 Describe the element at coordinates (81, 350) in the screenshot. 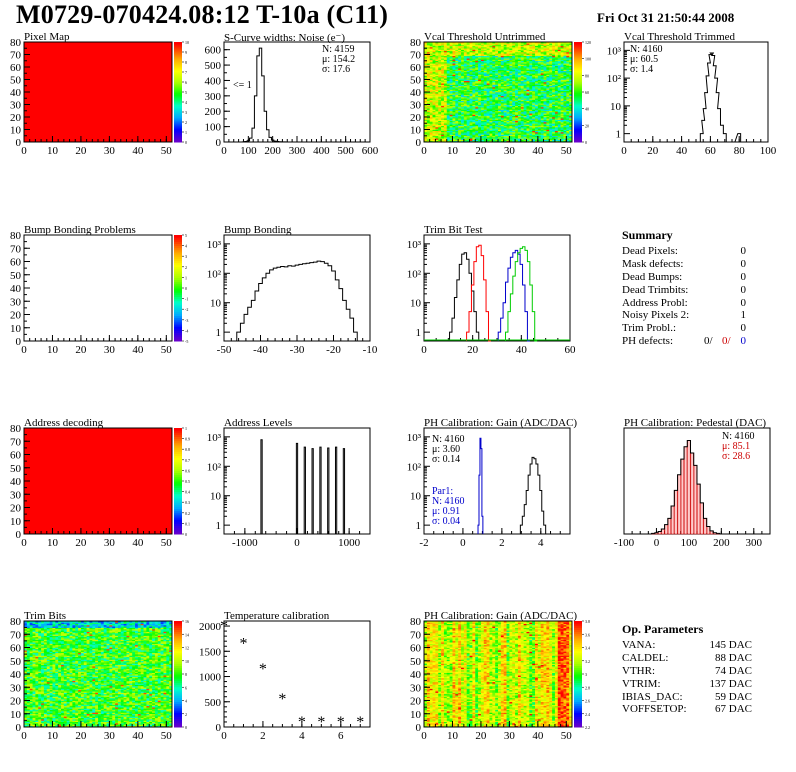

I see `x-tick-label: 20` at that location.